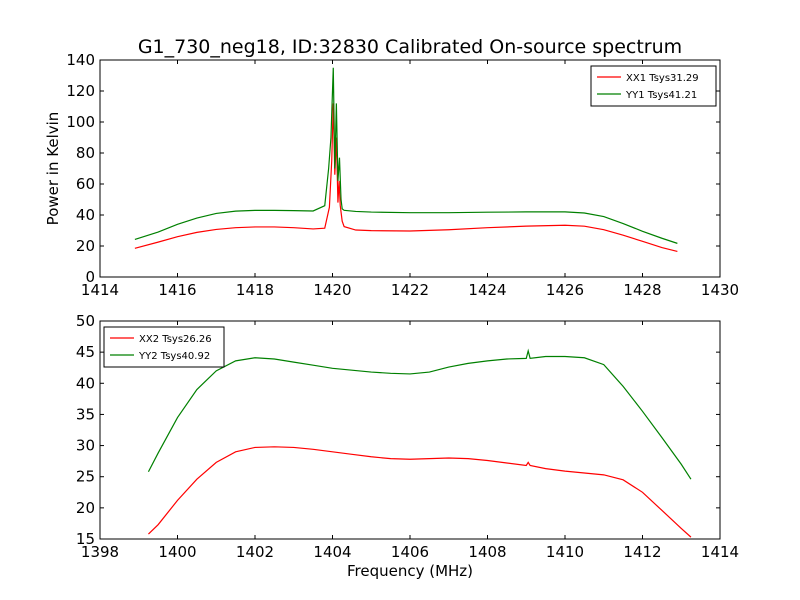  I want to click on y-tick-label: 140, so click(80, 60).